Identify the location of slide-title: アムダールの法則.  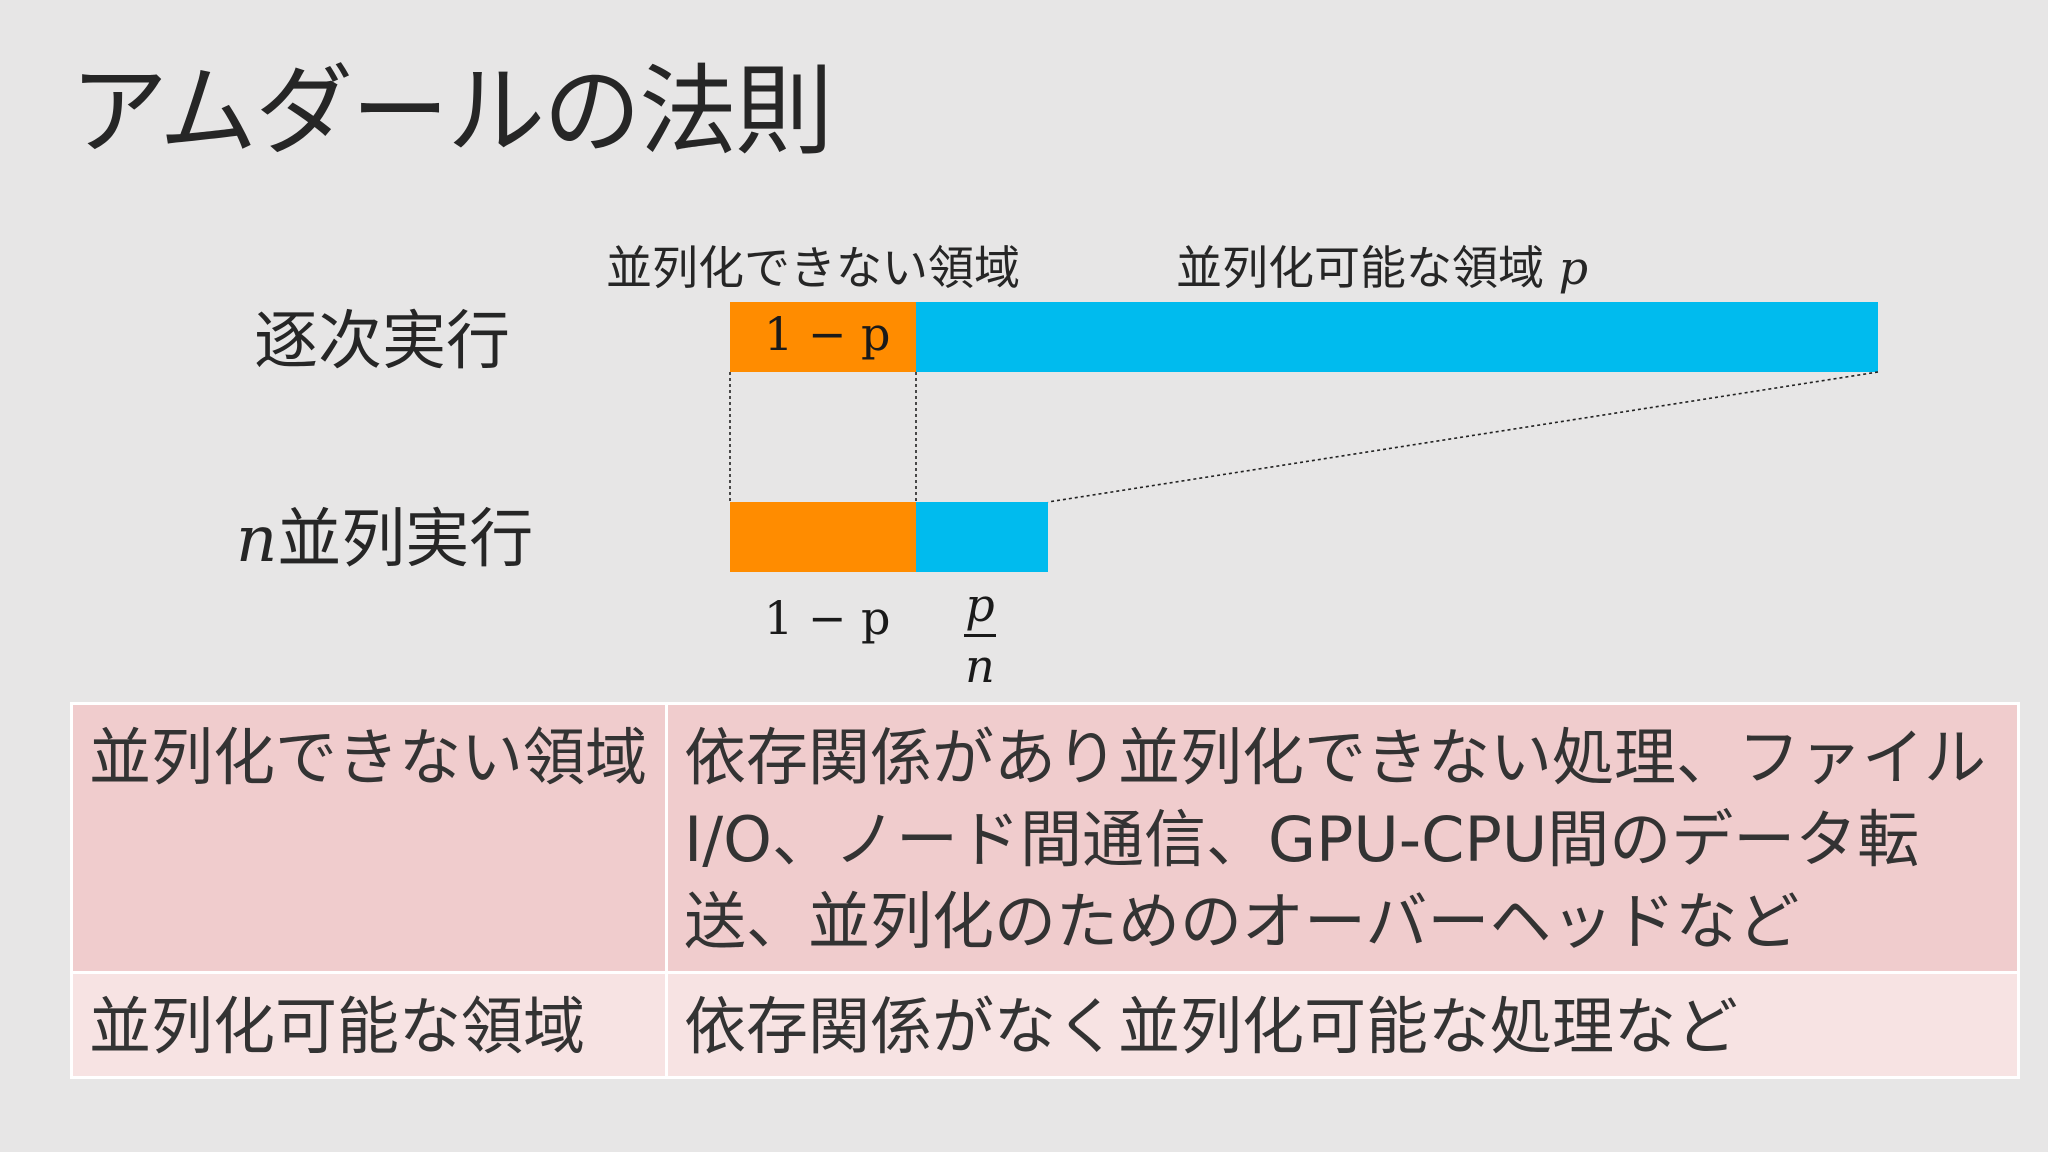
(451, 112).